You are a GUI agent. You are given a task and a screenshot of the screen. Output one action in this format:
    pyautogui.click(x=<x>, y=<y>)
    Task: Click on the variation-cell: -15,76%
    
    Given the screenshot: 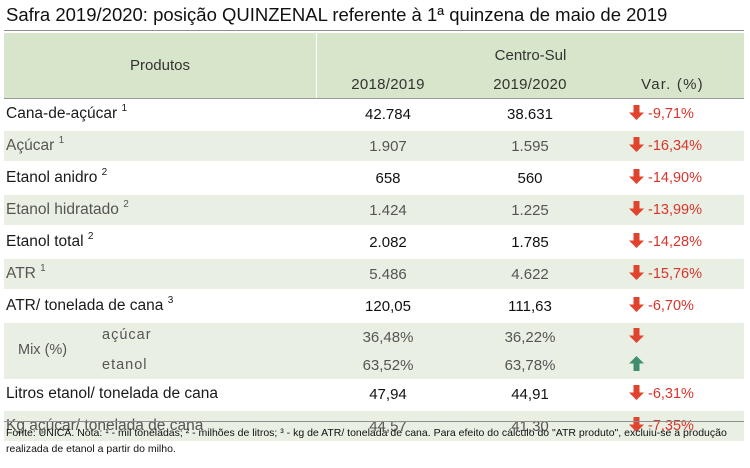 What is the action you would take?
    pyautogui.click(x=672, y=275)
    